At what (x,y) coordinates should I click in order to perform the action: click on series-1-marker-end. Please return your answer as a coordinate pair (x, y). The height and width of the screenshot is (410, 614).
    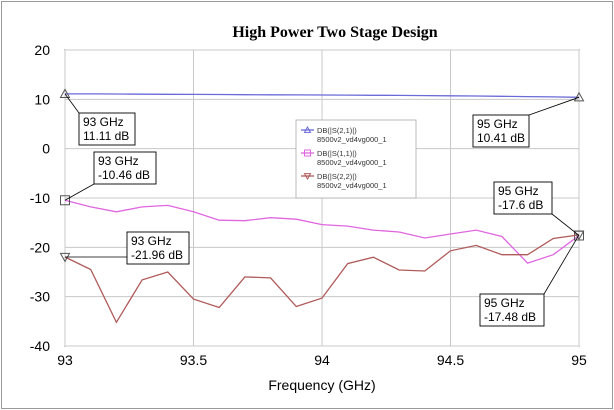
    Looking at the image, I should click on (579, 96).